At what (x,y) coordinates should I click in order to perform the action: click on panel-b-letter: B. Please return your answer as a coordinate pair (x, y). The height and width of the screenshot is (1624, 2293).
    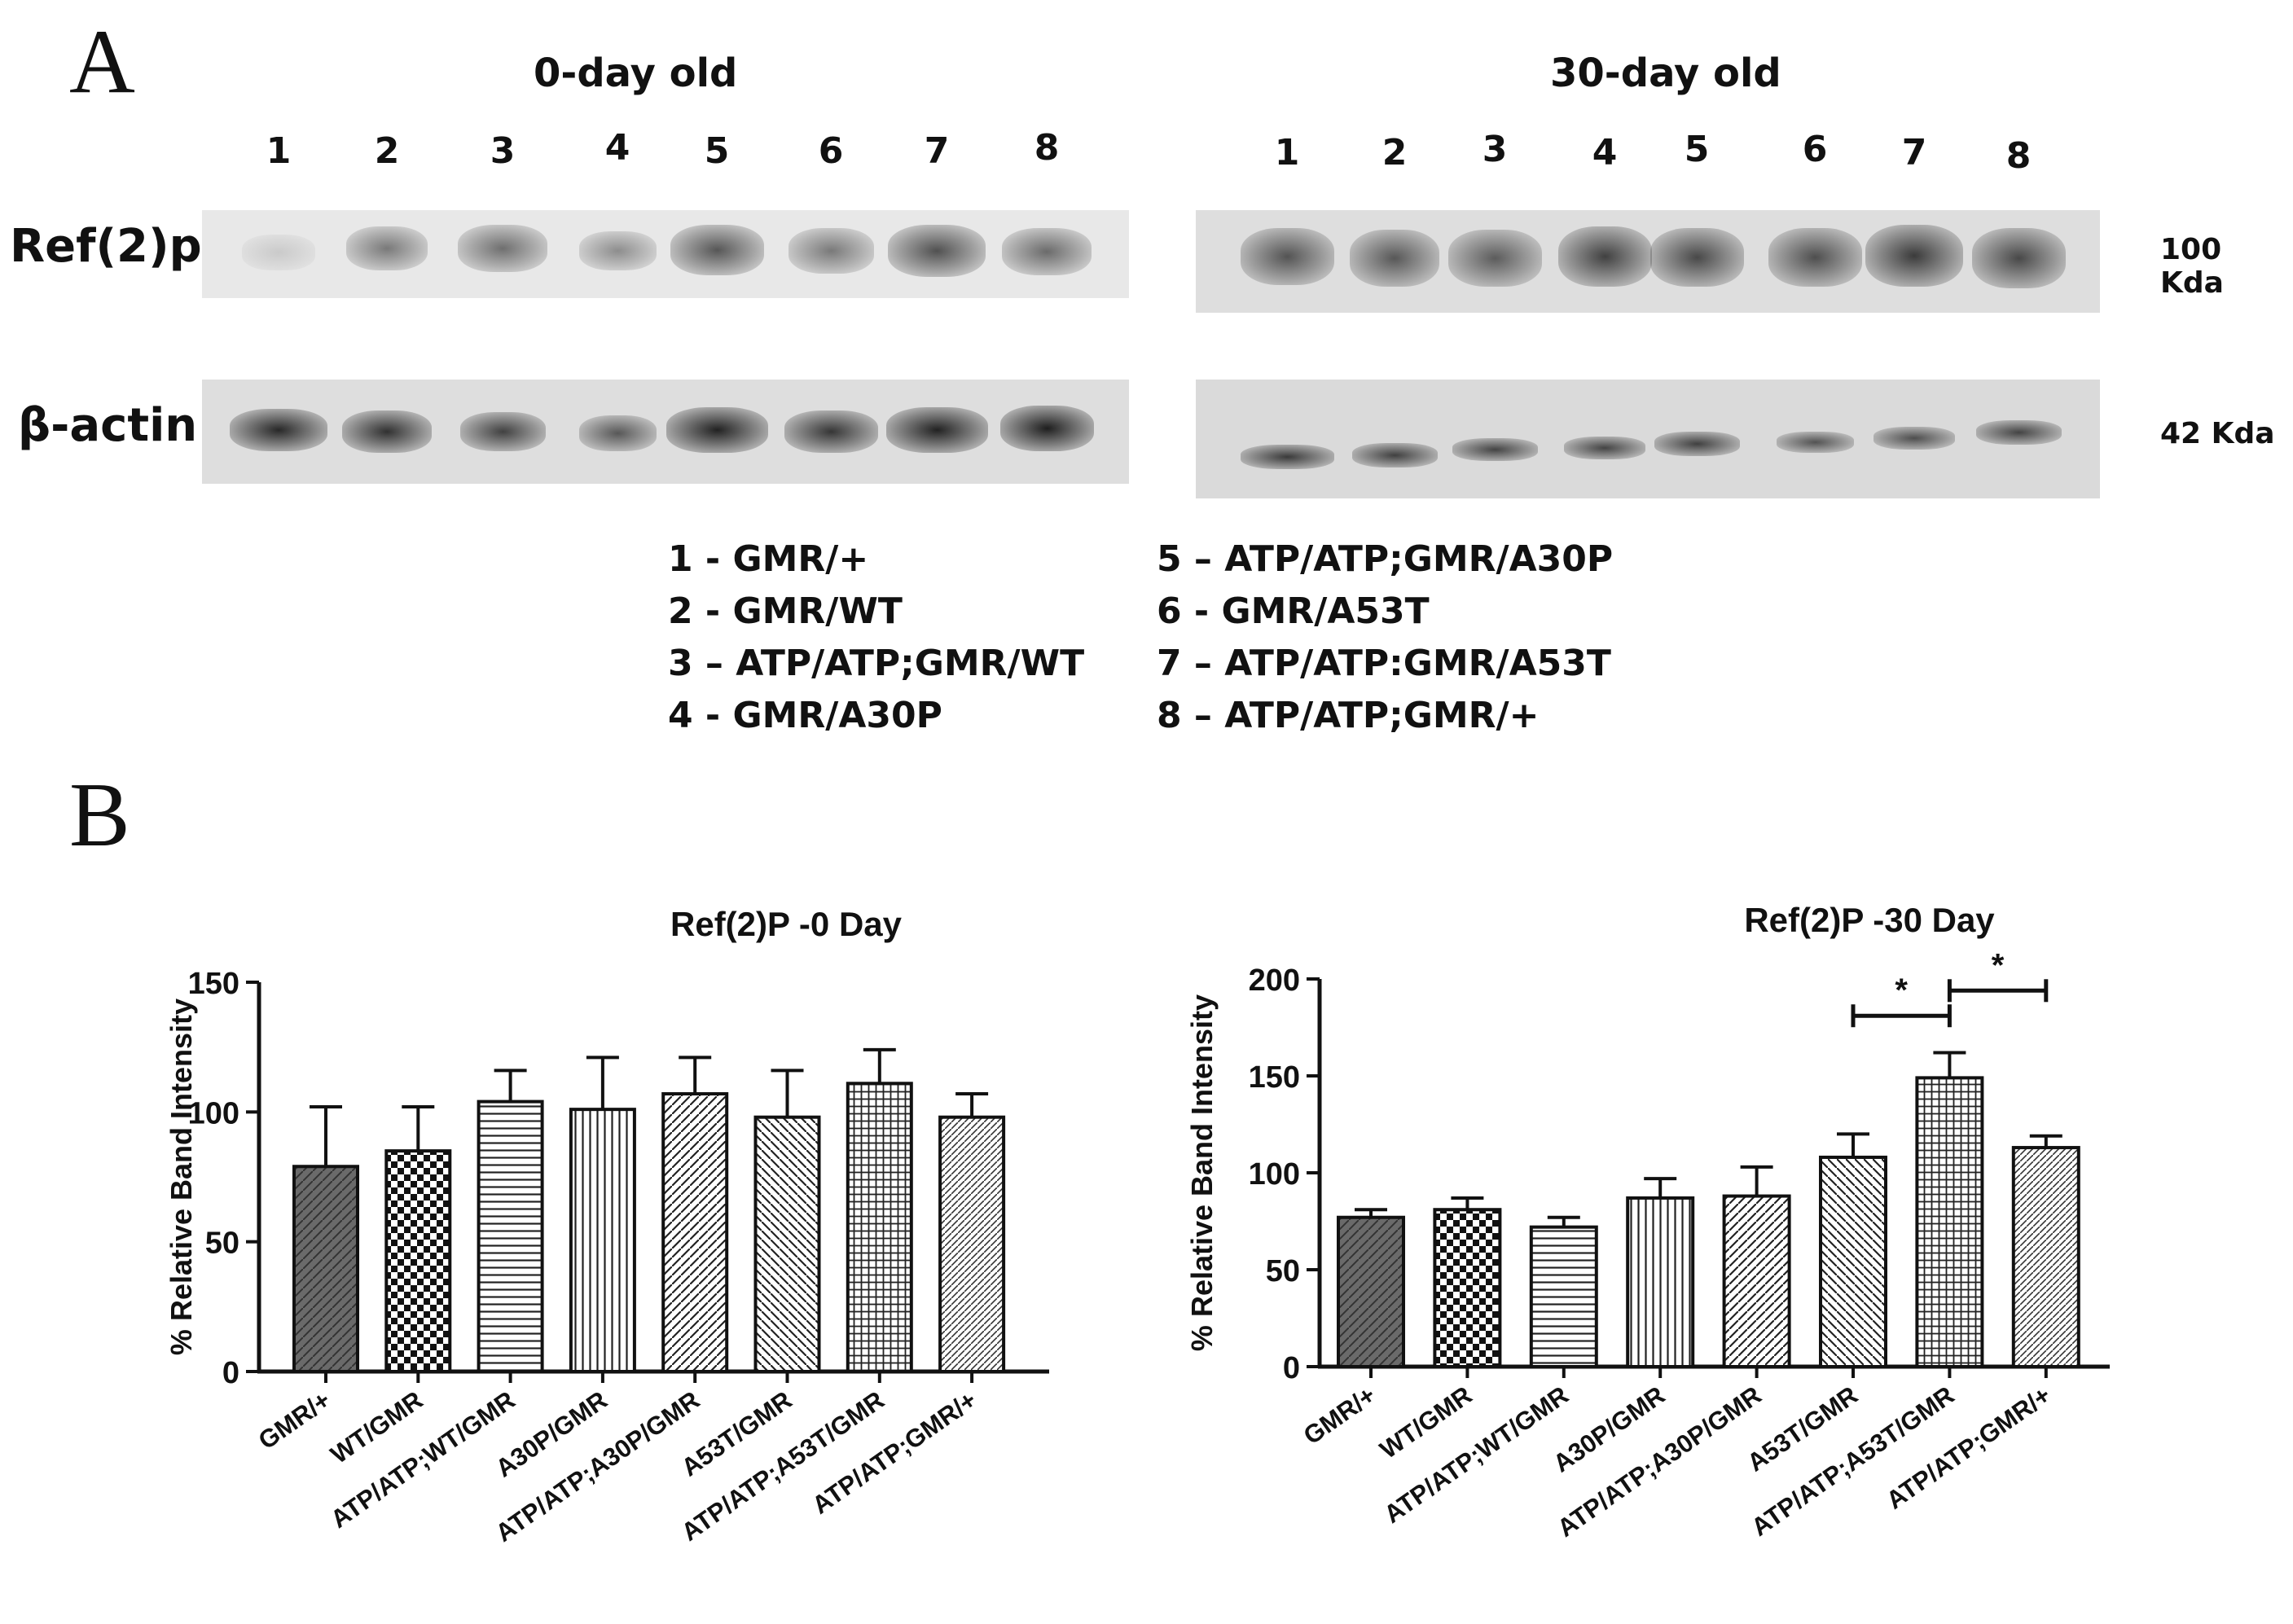
    Looking at the image, I should click on (99, 815).